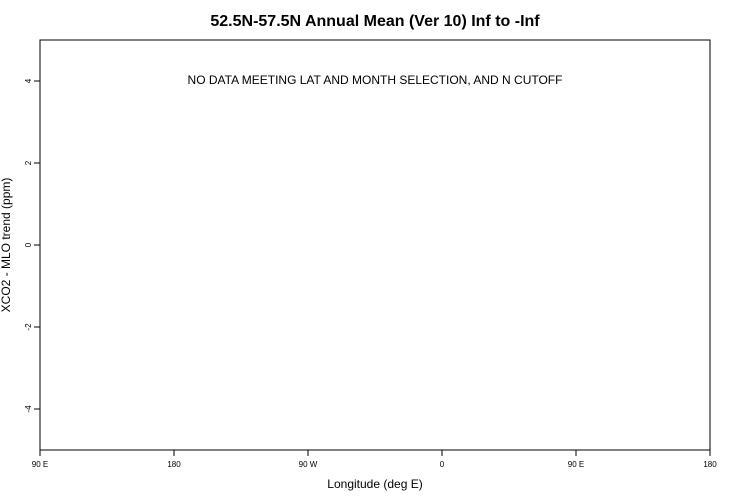 This screenshot has width=750, height=500. What do you see at coordinates (374, 484) in the screenshot?
I see `x-axis-label: Longitude (deg E)` at bounding box center [374, 484].